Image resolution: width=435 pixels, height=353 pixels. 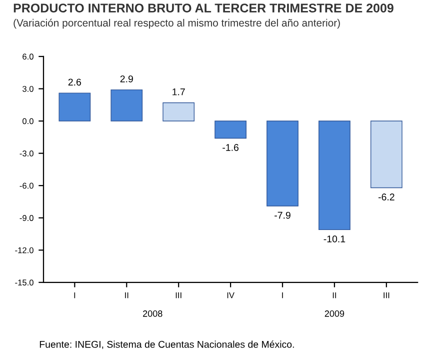 I want to click on chart-subtitle: (Variación porcentual real respecto al mismo trimestre del año anterior), so click(x=177, y=23).